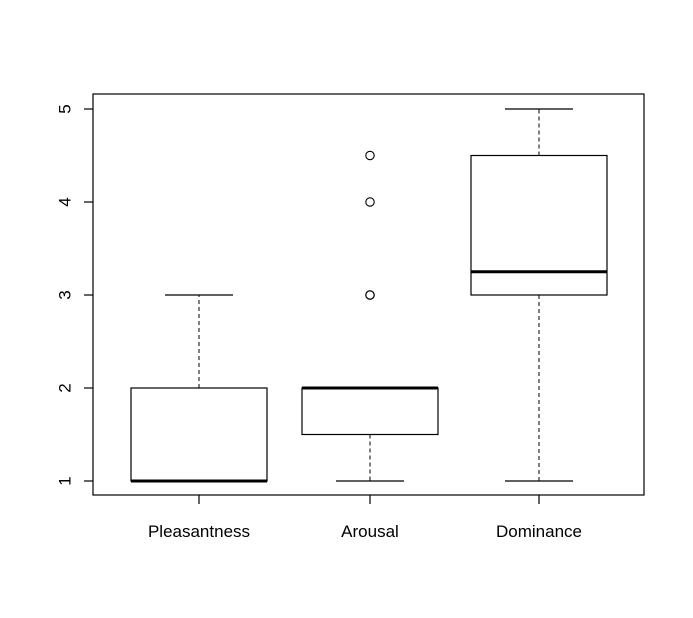 Image resolution: width=693 pixels, height=618 pixels. What do you see at coordinates (65, 201) in the screenshot?
I see `y-tick-label: 4` at bounding box center [65, 201].